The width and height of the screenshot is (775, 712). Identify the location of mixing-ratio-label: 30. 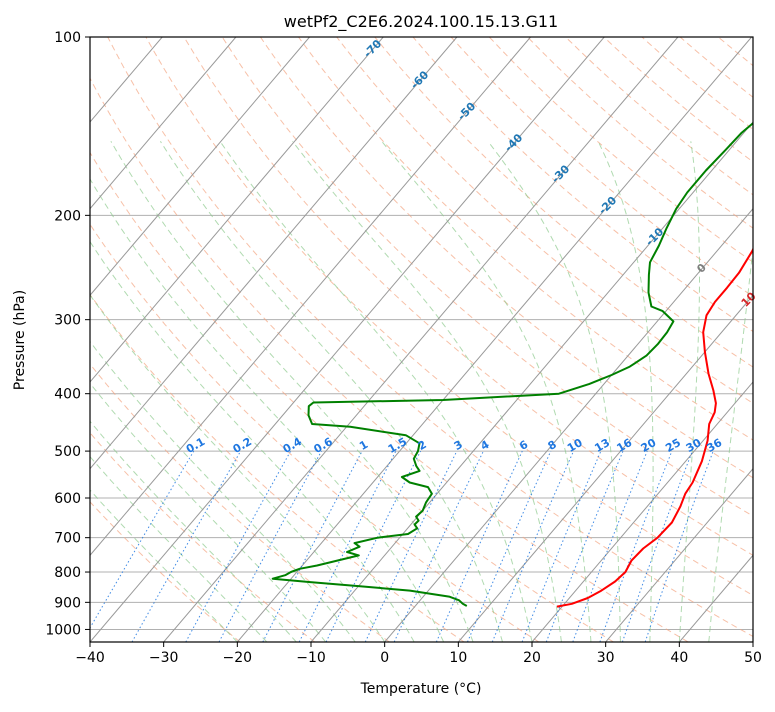
(694, 445).